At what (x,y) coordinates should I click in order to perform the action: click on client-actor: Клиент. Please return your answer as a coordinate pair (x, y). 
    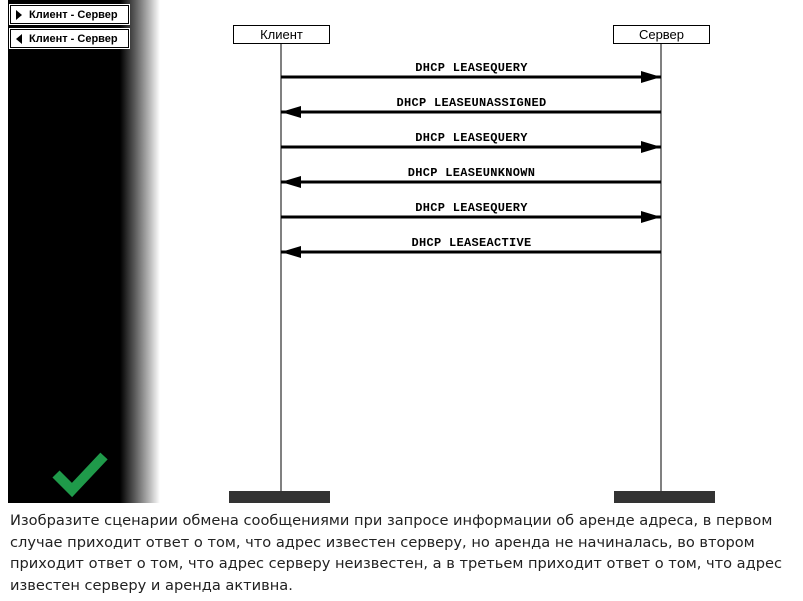
    Looking at the image, I should click on (281, 34).